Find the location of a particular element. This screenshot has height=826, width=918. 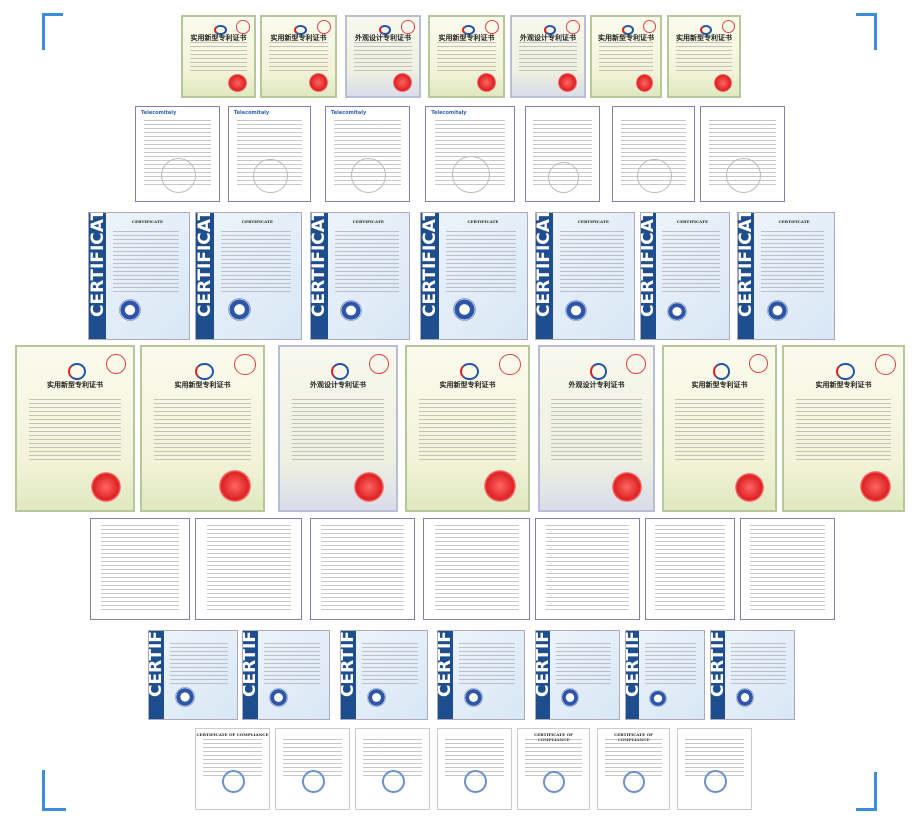

corner-bracket-bottom-right is located at coordinates (866, 791).